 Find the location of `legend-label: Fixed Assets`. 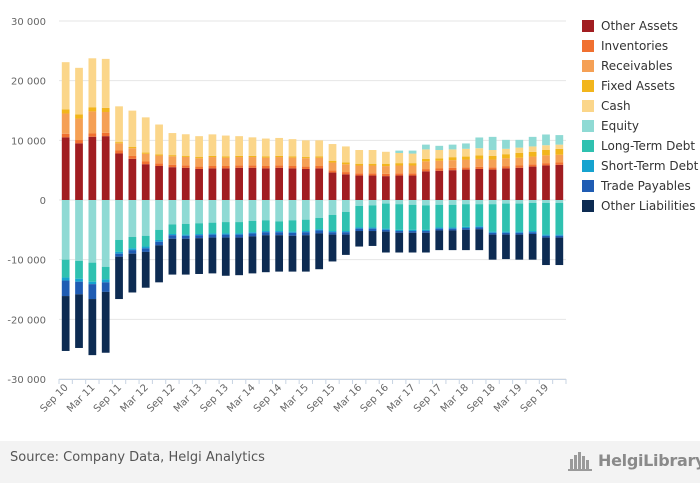

legend-label: Fixed Assets is located at coordinates (638, 86).